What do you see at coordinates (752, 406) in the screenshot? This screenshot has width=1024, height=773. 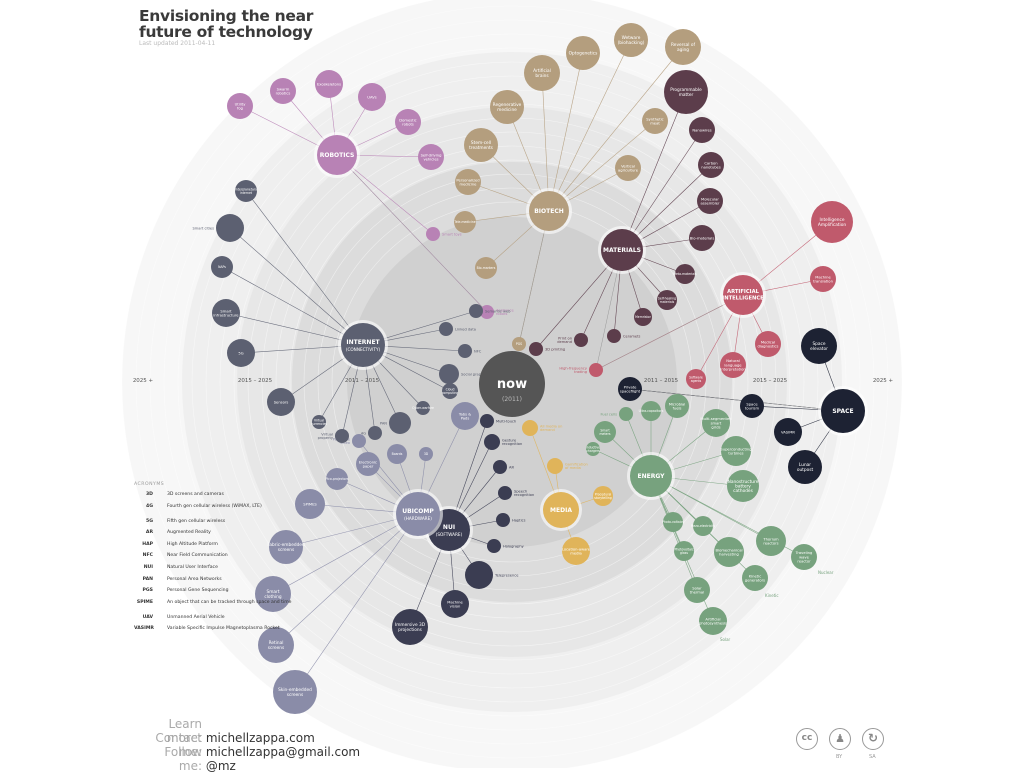 I see `tech-node: Space tourism` at bounding box center [752, 406].